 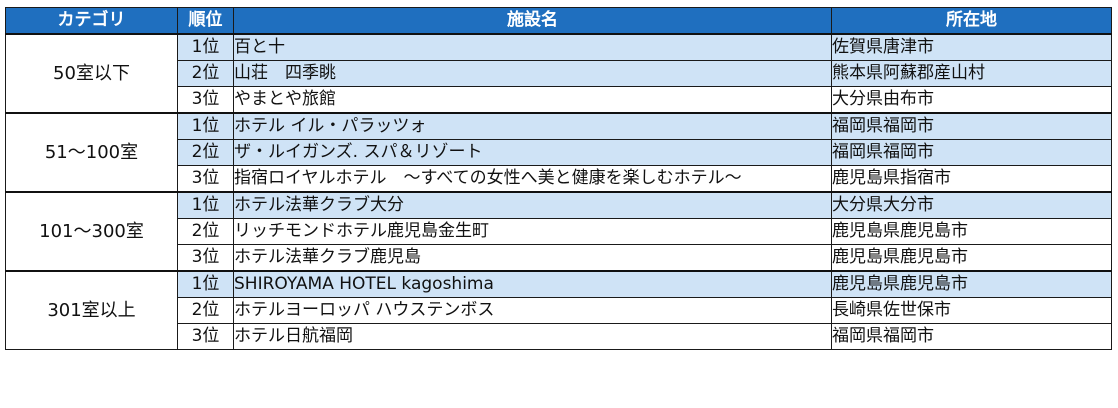 What do you see at coordinates (971, 205) in the screenshot?
I see `location-cell: 大分県大分市` at bounding box center [971, 205].